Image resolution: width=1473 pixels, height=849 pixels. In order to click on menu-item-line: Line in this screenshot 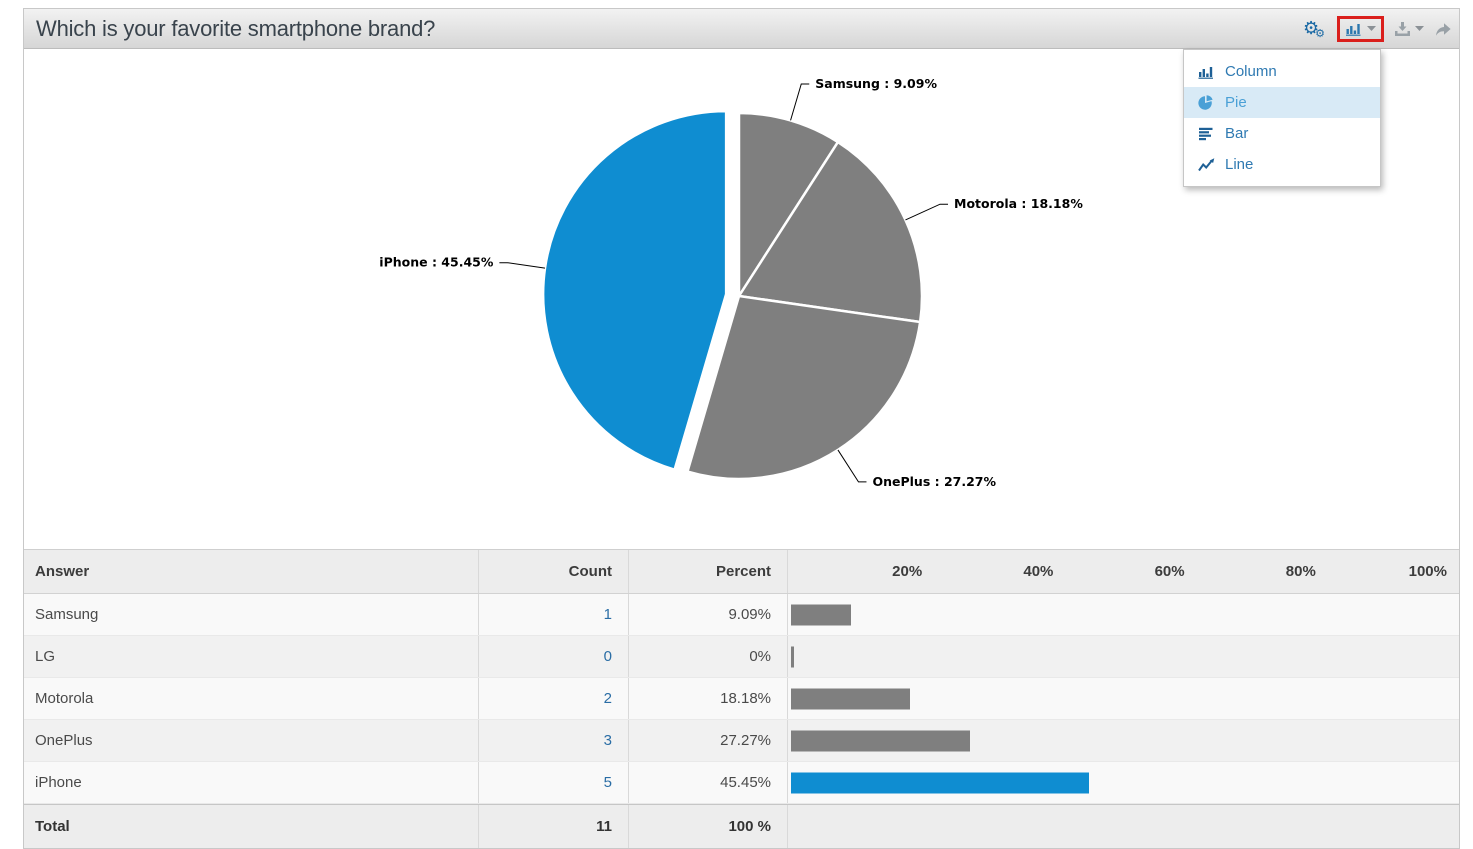, I will do `click(1282, 164)`.